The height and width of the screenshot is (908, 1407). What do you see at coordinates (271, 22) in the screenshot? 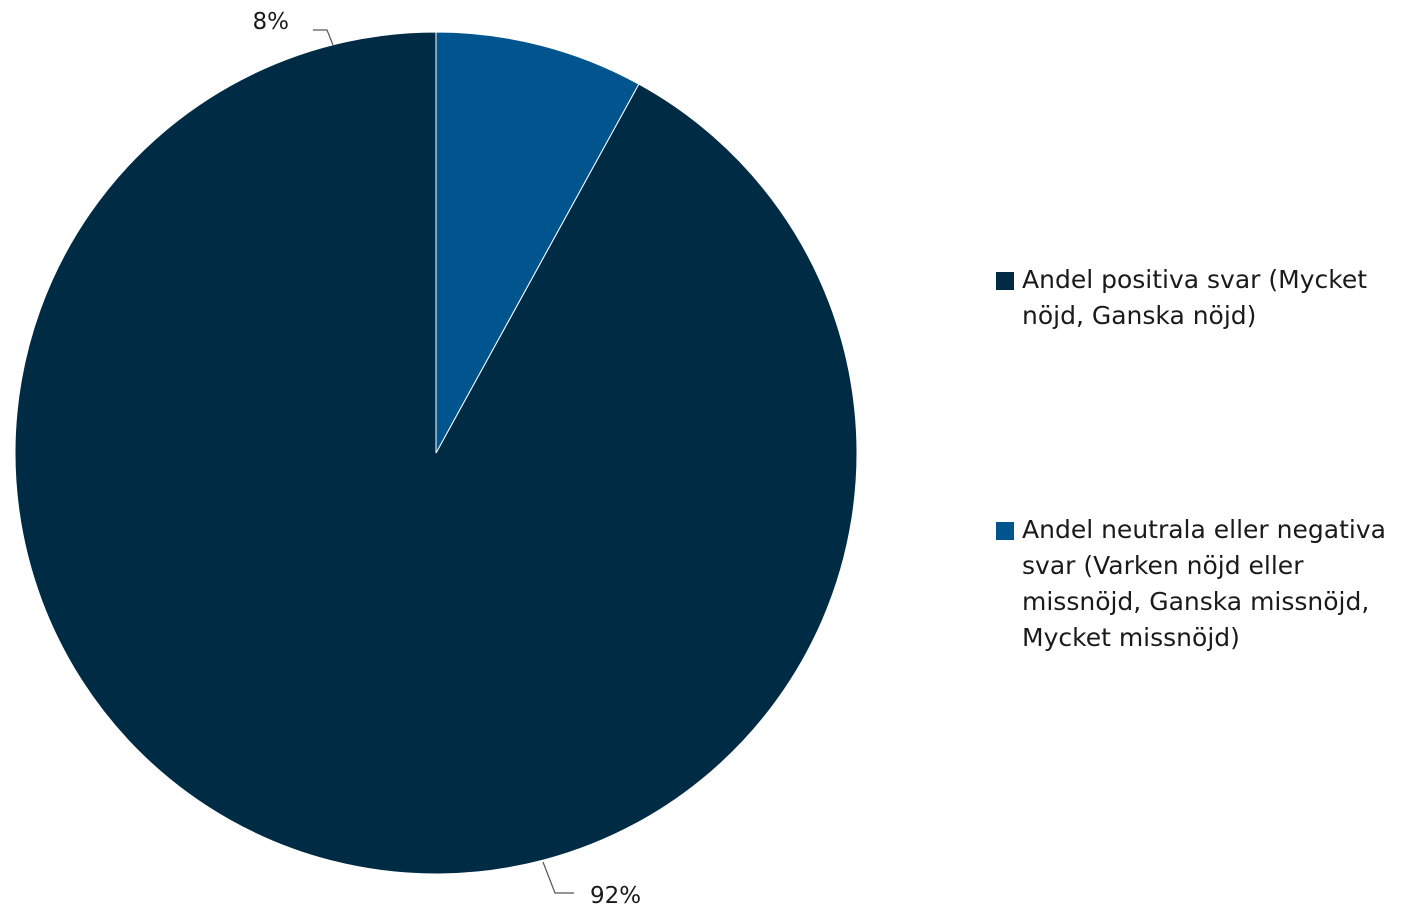
I see `data-label-1: 8%` at bounding box center [271, 22].